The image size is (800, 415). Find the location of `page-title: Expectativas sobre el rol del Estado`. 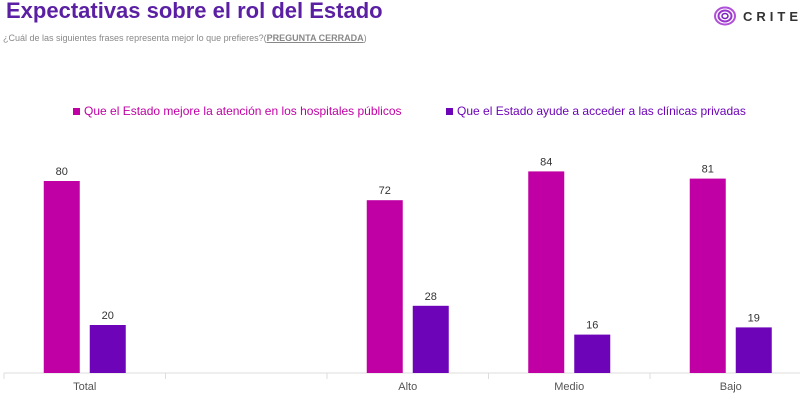

page-title: Expectativas sobre el rol del Estado is located at coordinates (194, 11).